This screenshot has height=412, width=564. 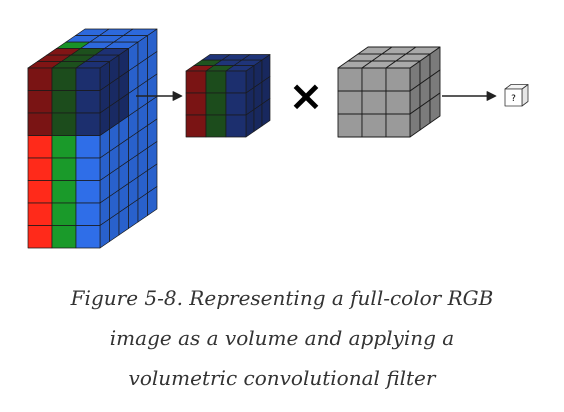 What do you see at coordinates (266, 112) in the screenshot?
I see `filter-rgb-side-cell` at bounding box center [266, 112].